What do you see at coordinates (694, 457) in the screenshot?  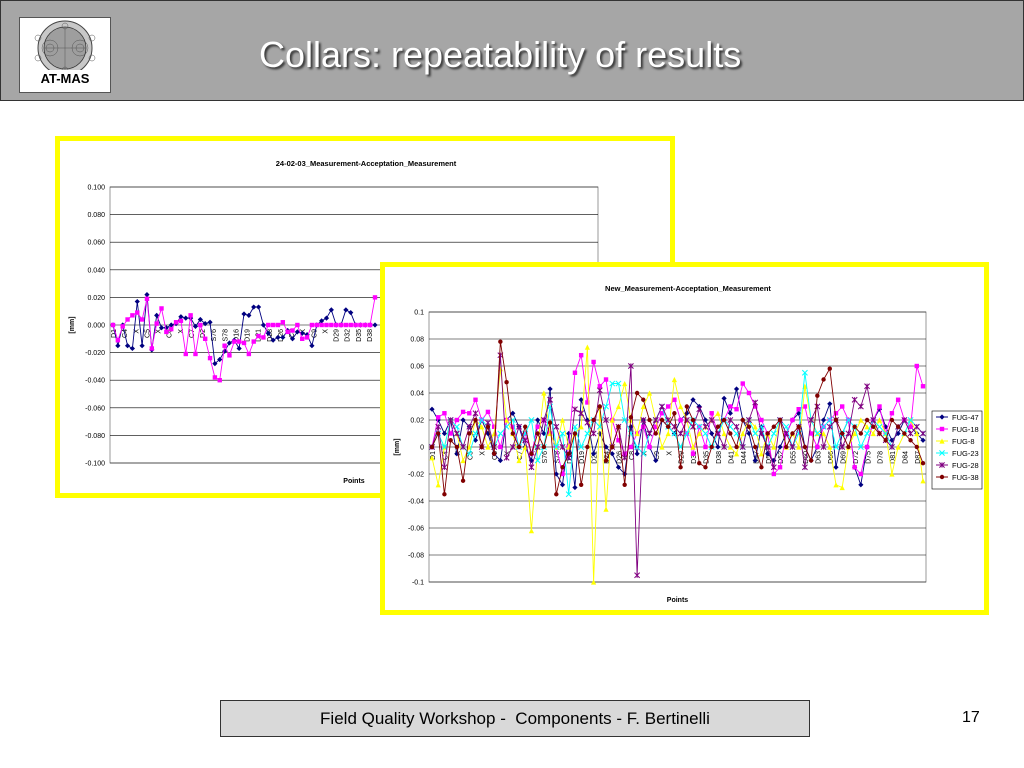 I see `x-tick-label: D32` at bounding box center [694, 457].